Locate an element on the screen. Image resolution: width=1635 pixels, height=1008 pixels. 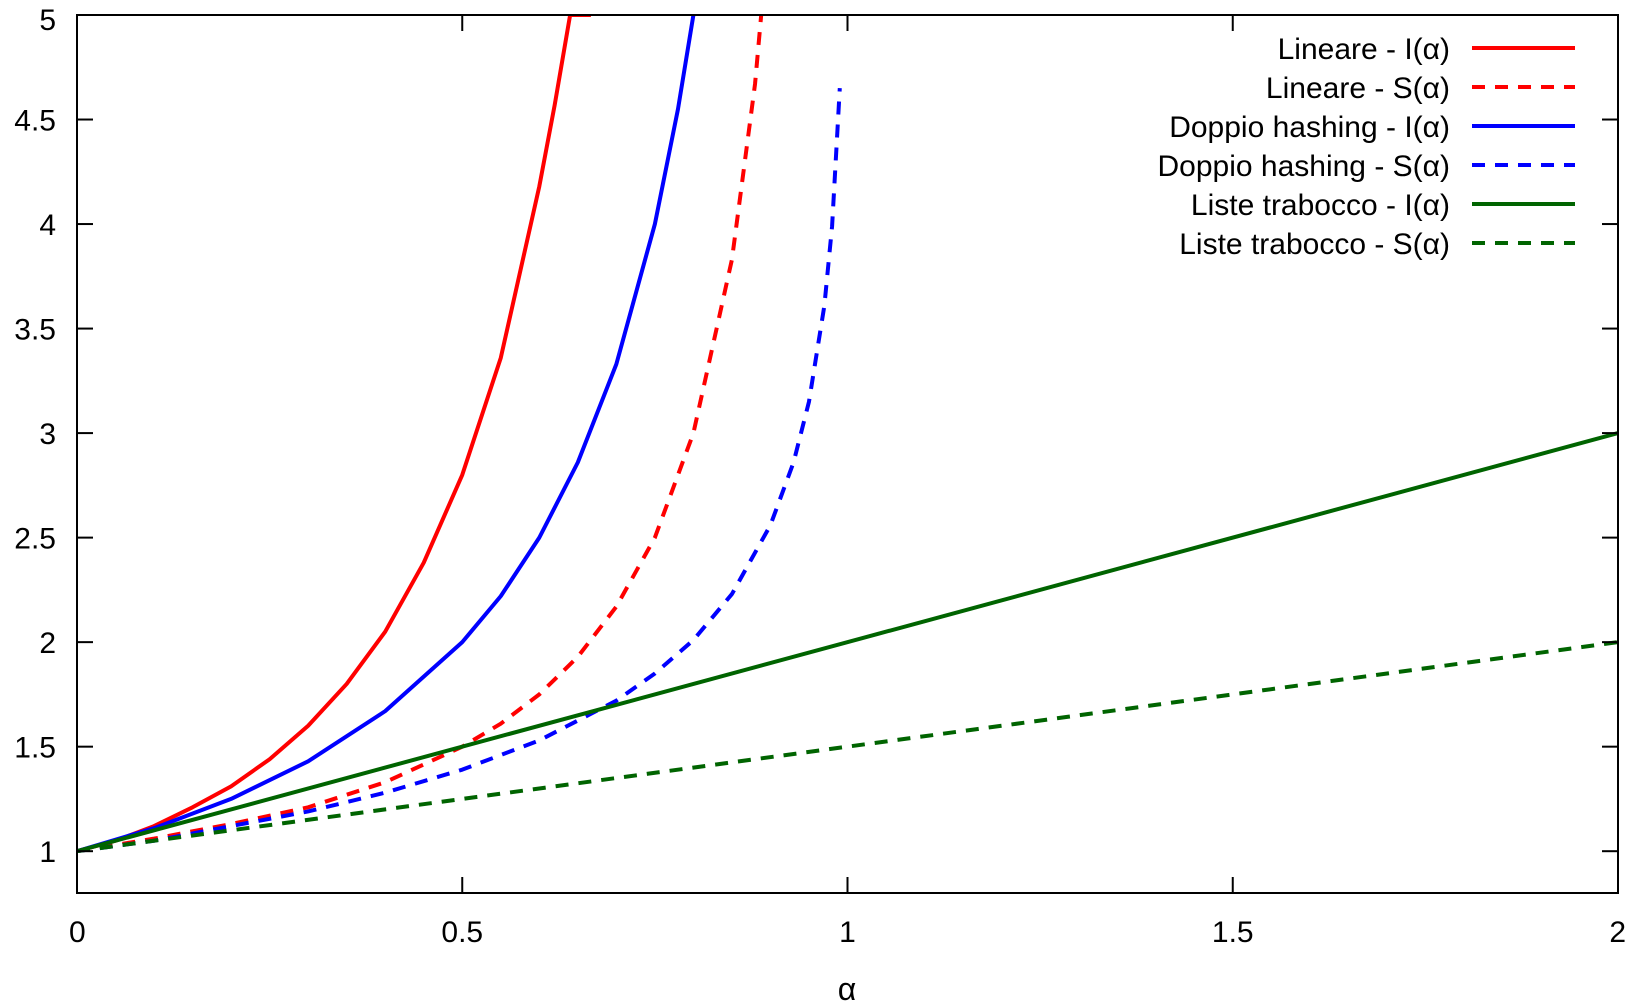
legend-label: Doppio hashing - I(α) is located at coordinates (1309, 127).